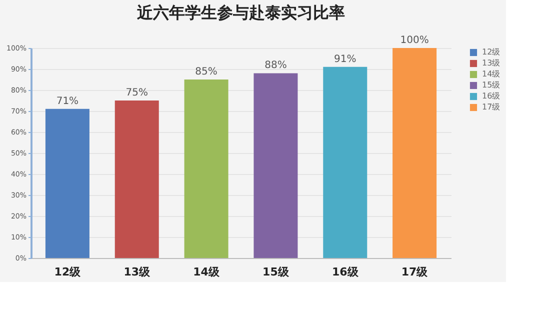  I want to click on x-tick-label: 16级, so click(346, 272).